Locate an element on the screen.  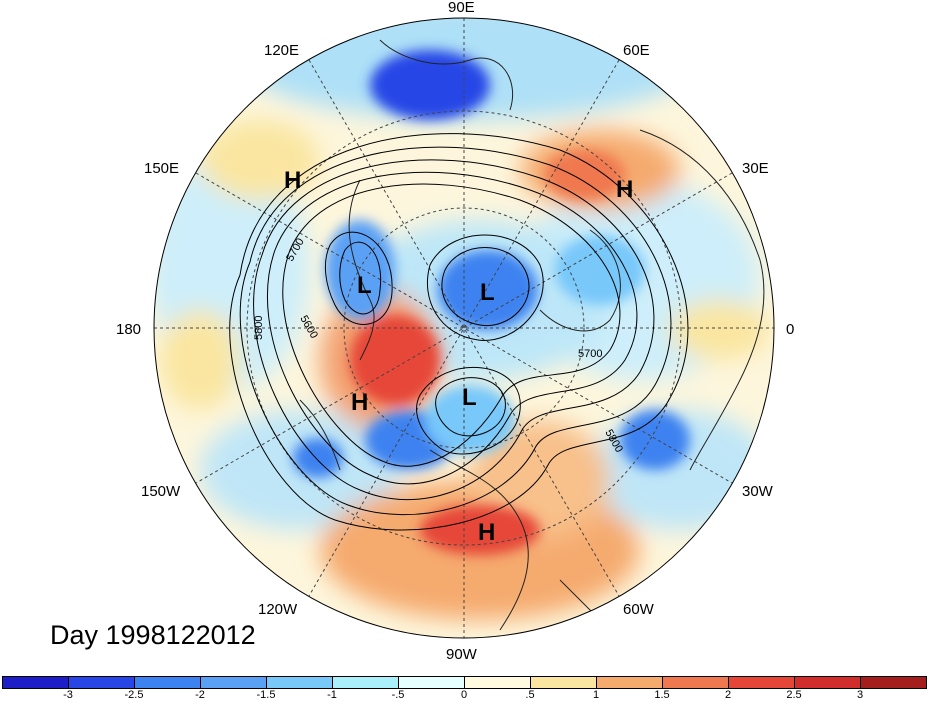
colorbar-tick-label: 1 is located at coordinates (596, 695).